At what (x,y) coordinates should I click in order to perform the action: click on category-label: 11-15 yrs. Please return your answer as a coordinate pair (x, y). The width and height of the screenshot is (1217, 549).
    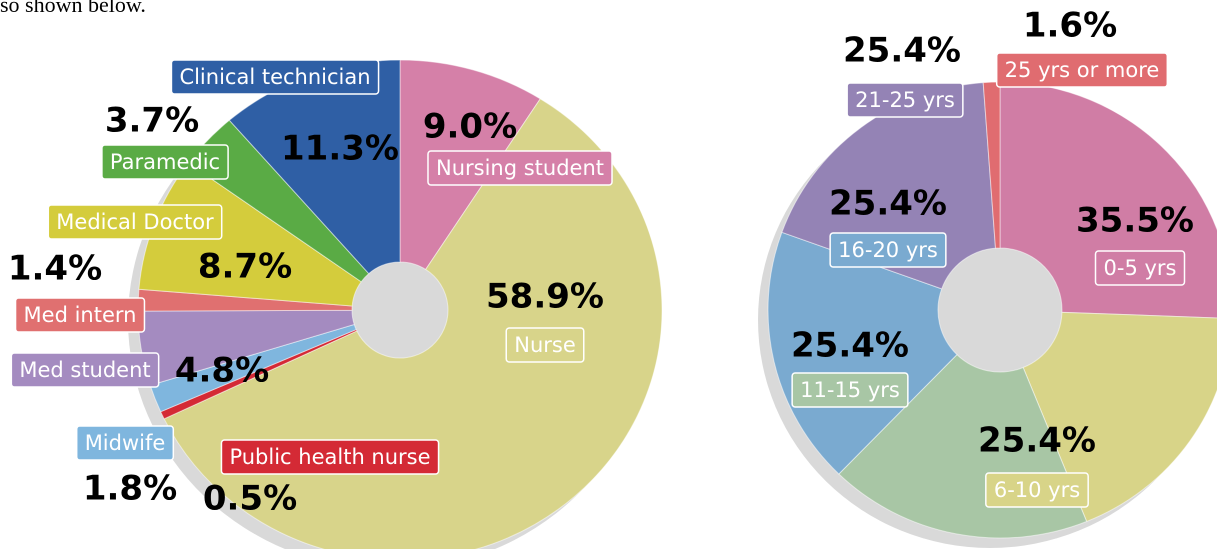
    Looking at the image, I should click on (850, 390).